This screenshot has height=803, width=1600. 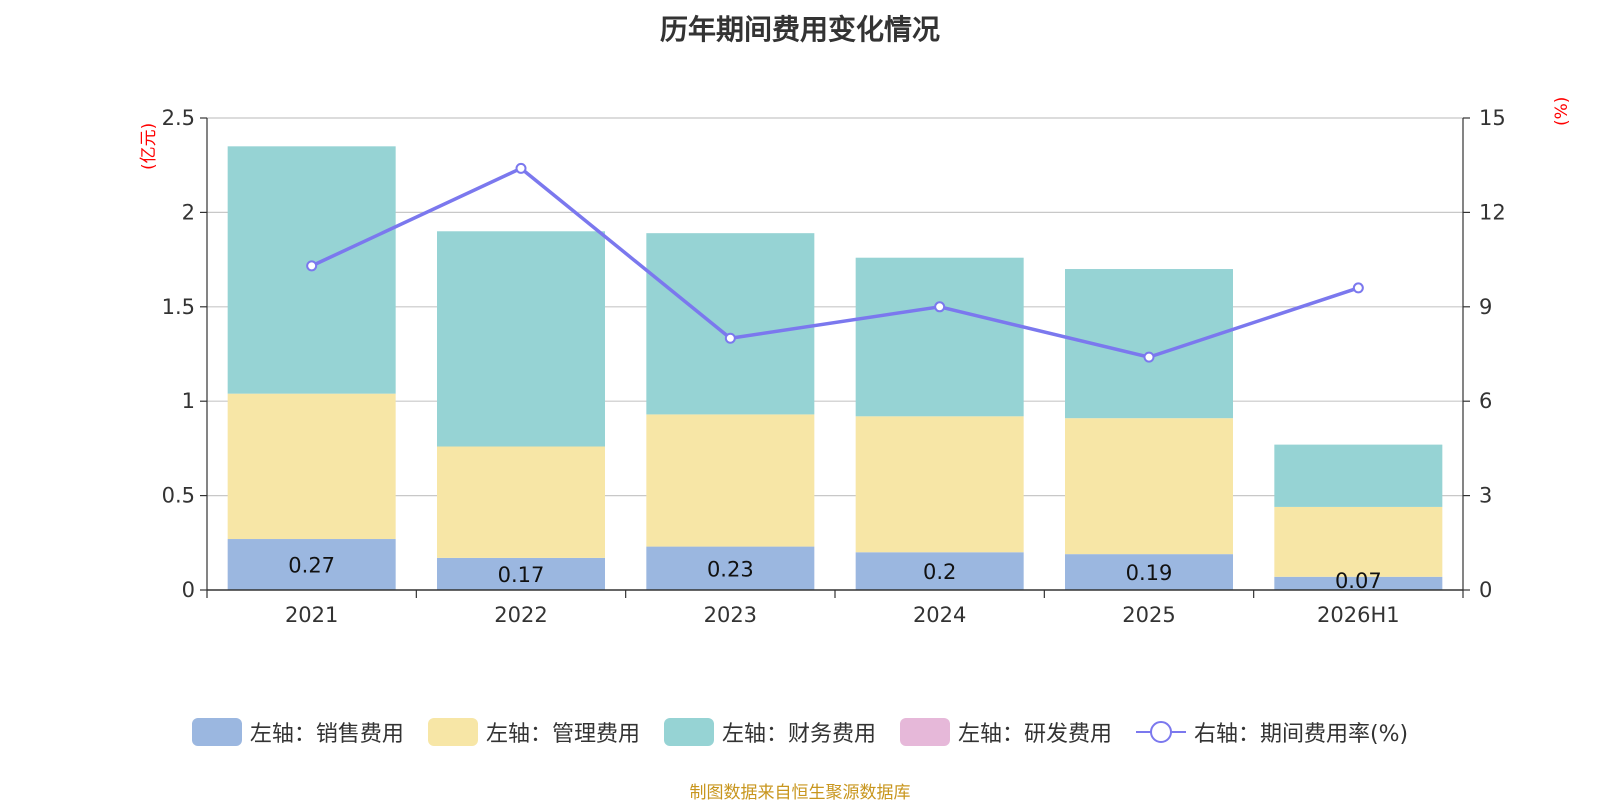 What do you see at coordinates (178, 307) in the screenshot?
I see `left-axis-tick-label: 1.5` at bounding box center [178, 307].